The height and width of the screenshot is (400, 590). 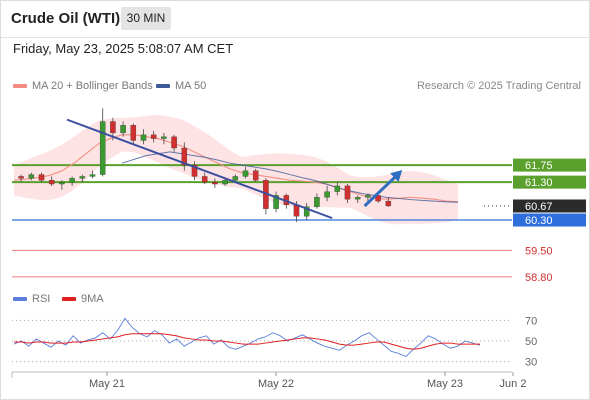 I want to click on credit-text: Research © 2025 Trading Central, so click(x=498, y=86).